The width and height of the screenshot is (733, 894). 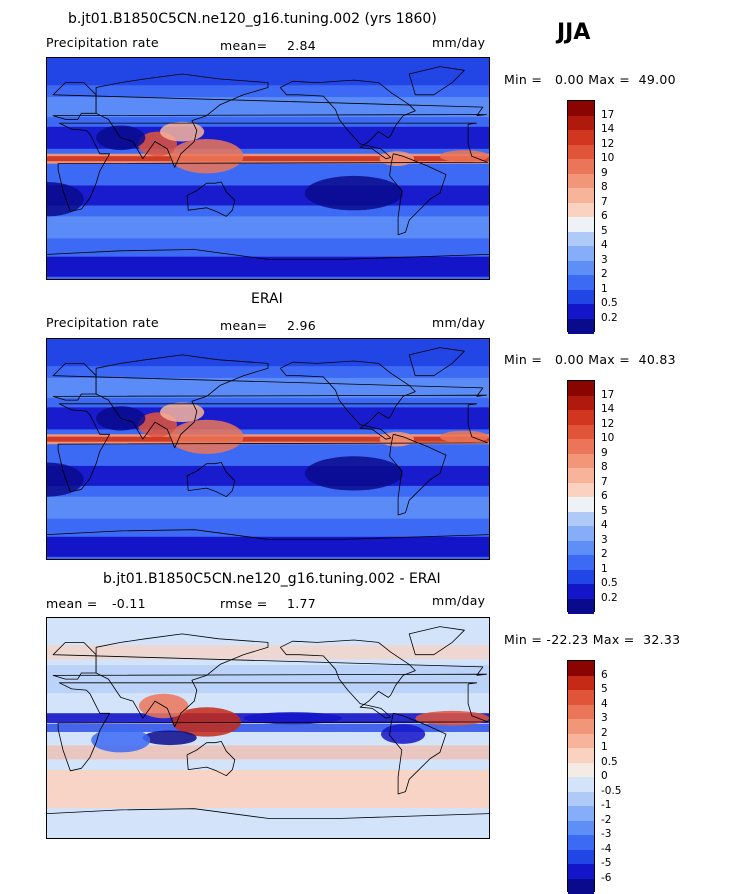 What do you see at coordinates (608, 423) in the screenshot?
I see `colorbar-tick-label: 12` at bounding box center [608, 423].